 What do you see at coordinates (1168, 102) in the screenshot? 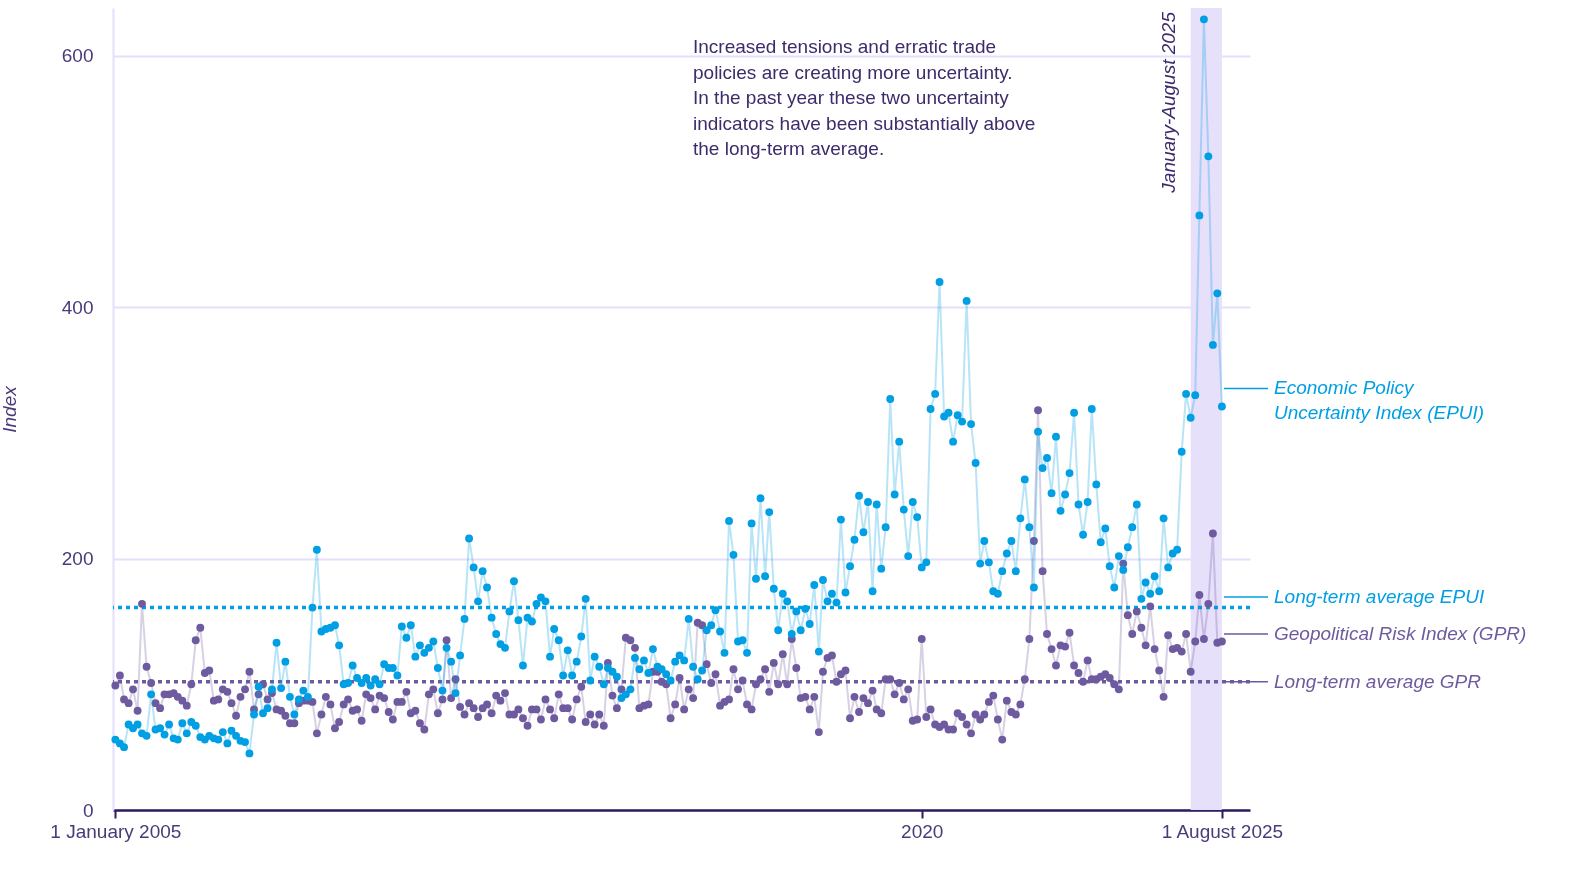
I see `band-label: January-August 2025` at bounding box center [1168, 102].